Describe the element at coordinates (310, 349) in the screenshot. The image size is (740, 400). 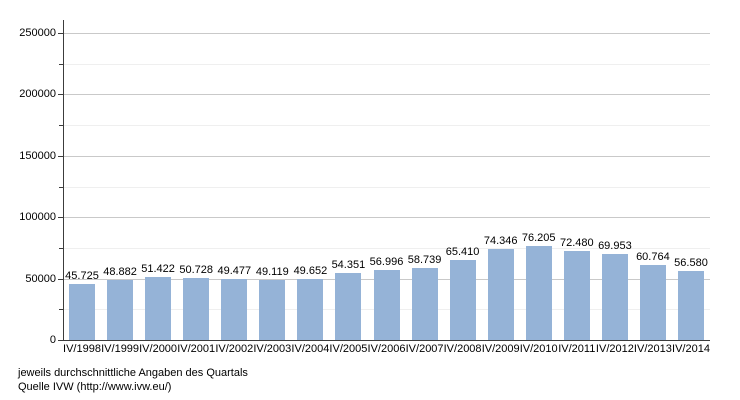
I see `x-tick-label: IV/2004` at that location.